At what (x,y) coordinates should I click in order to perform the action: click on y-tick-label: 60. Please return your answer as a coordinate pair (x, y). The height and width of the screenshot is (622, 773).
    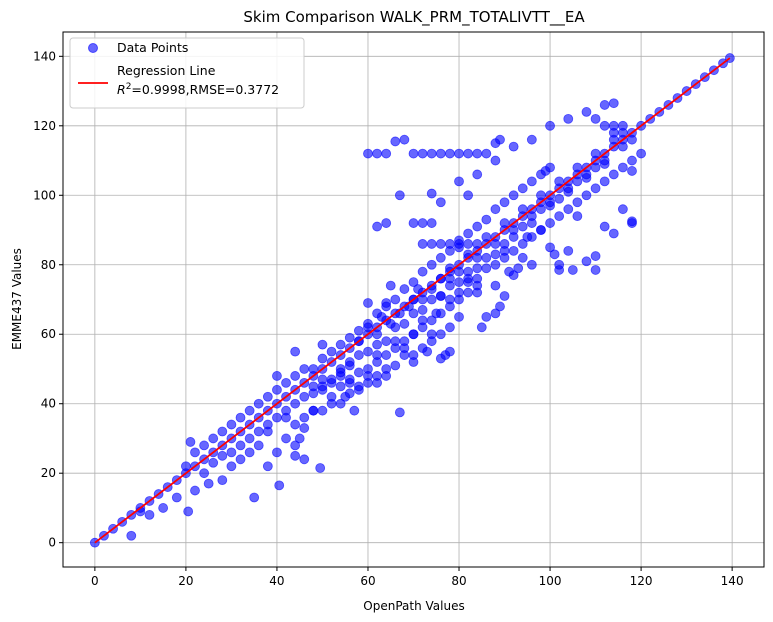
    Looking at the image, I should click on (48, 334).